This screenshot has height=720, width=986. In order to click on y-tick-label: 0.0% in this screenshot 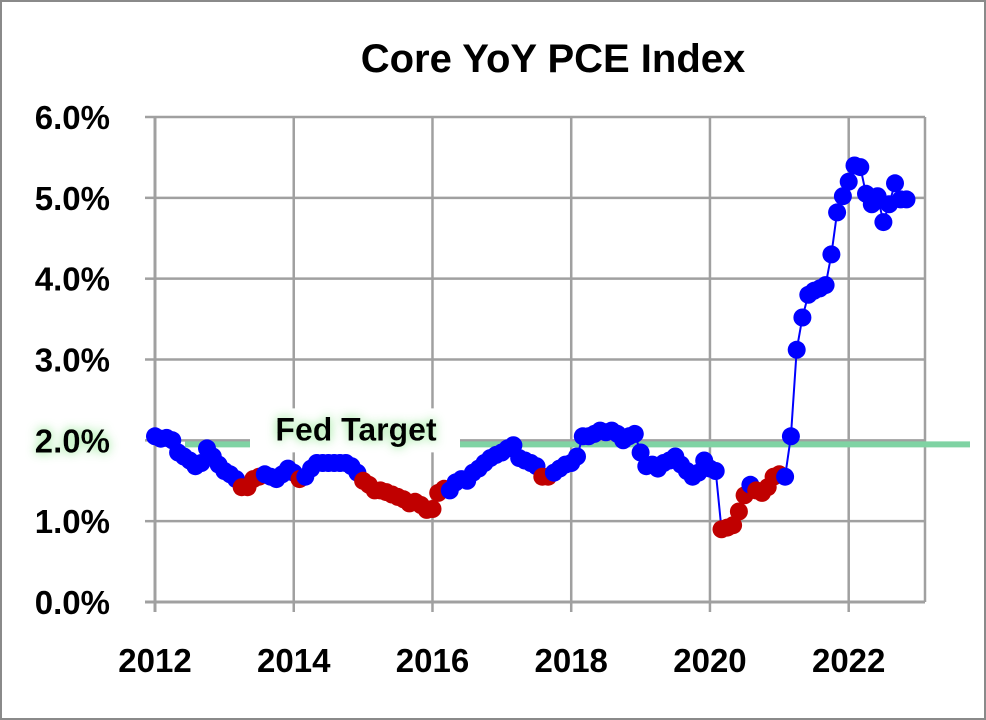, I will do `click(72, 602)`.